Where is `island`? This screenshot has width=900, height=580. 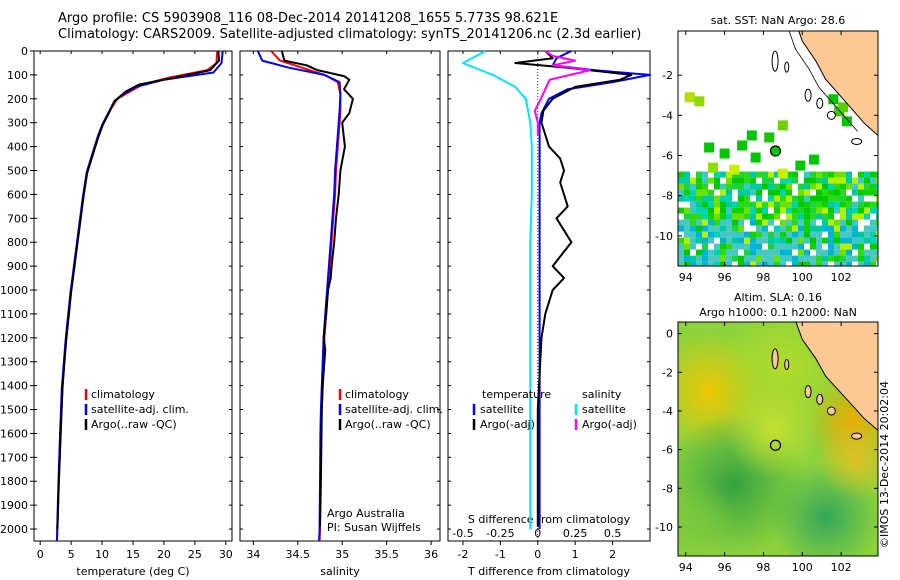 island is located at coordinates (820, 103).